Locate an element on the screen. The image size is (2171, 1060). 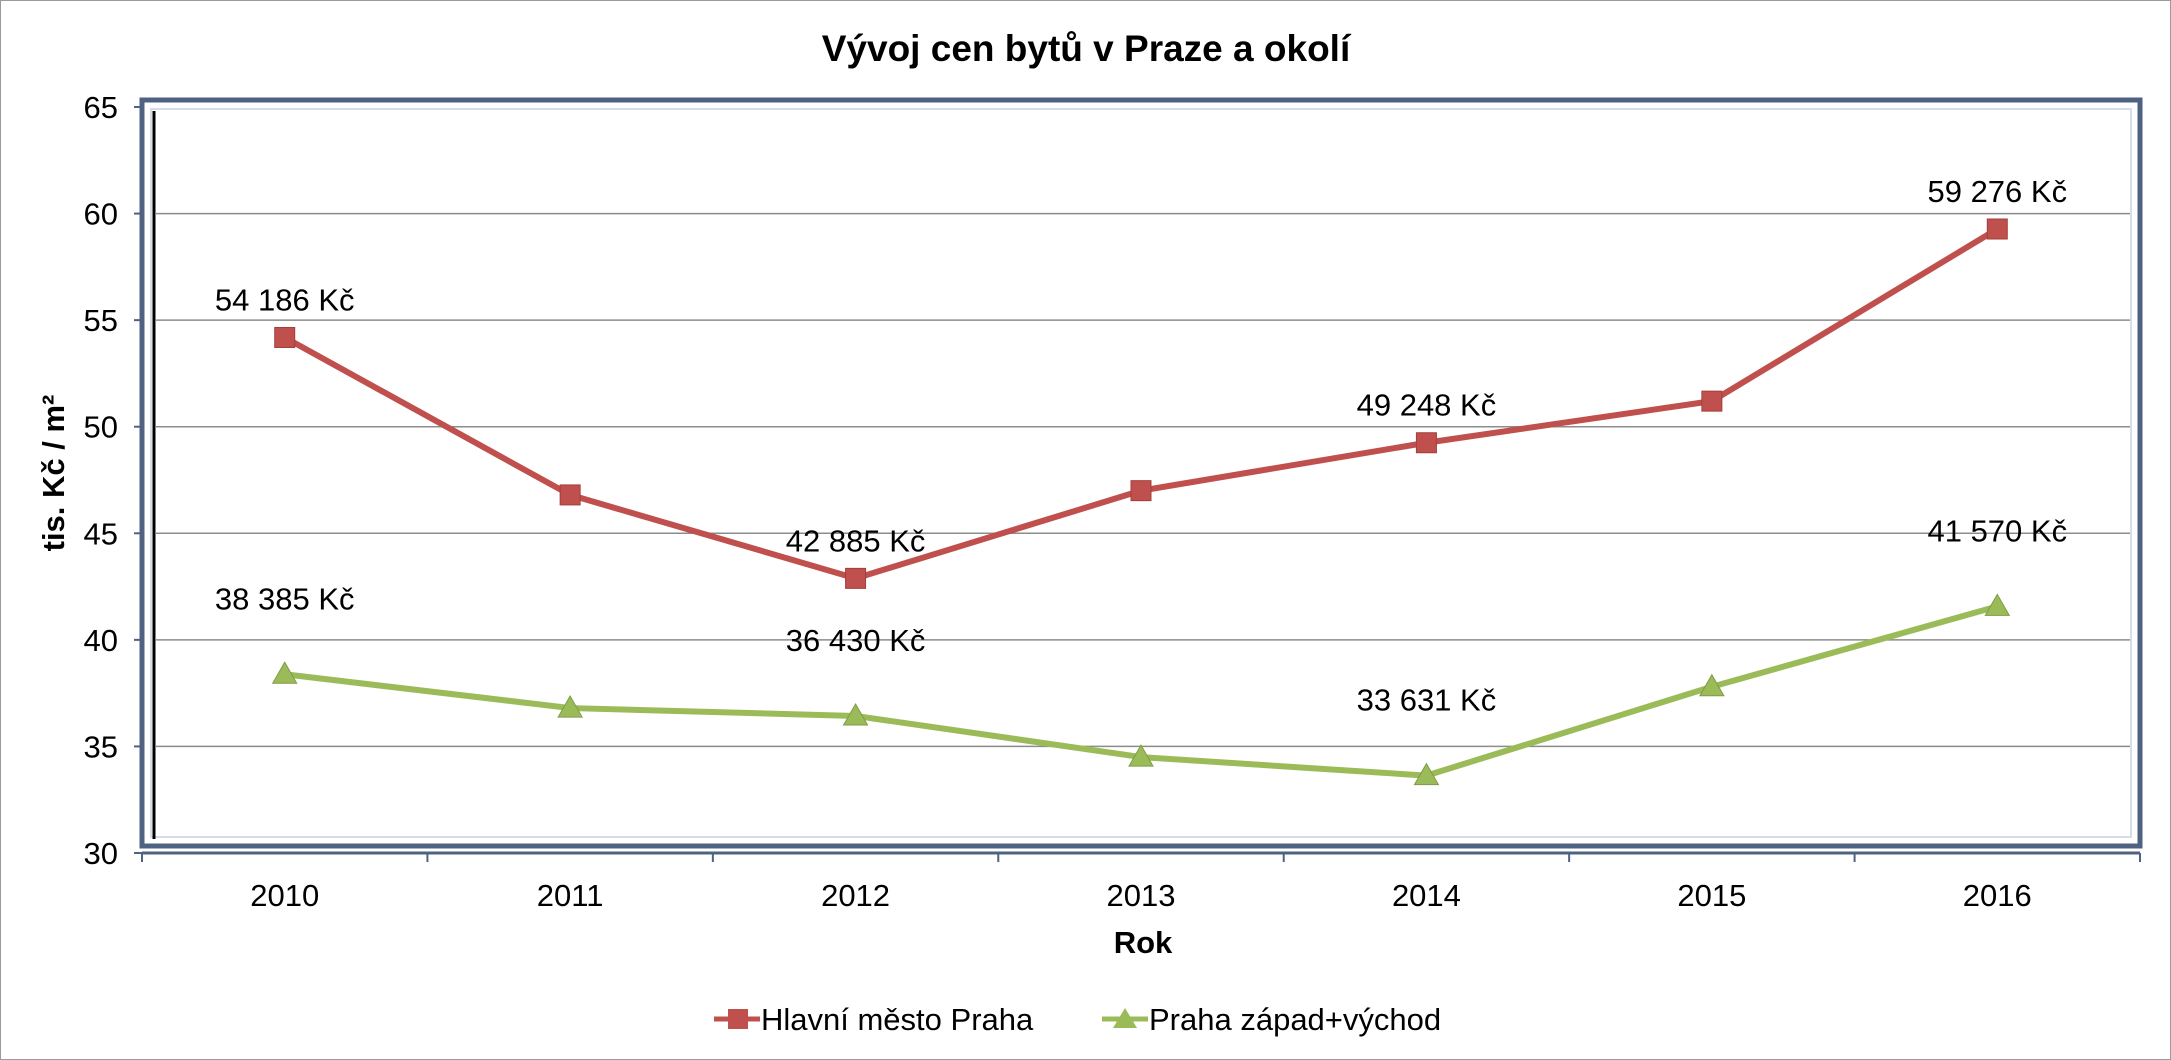
data-label: 49 248 Kč is located at coordinates (1427, 405).